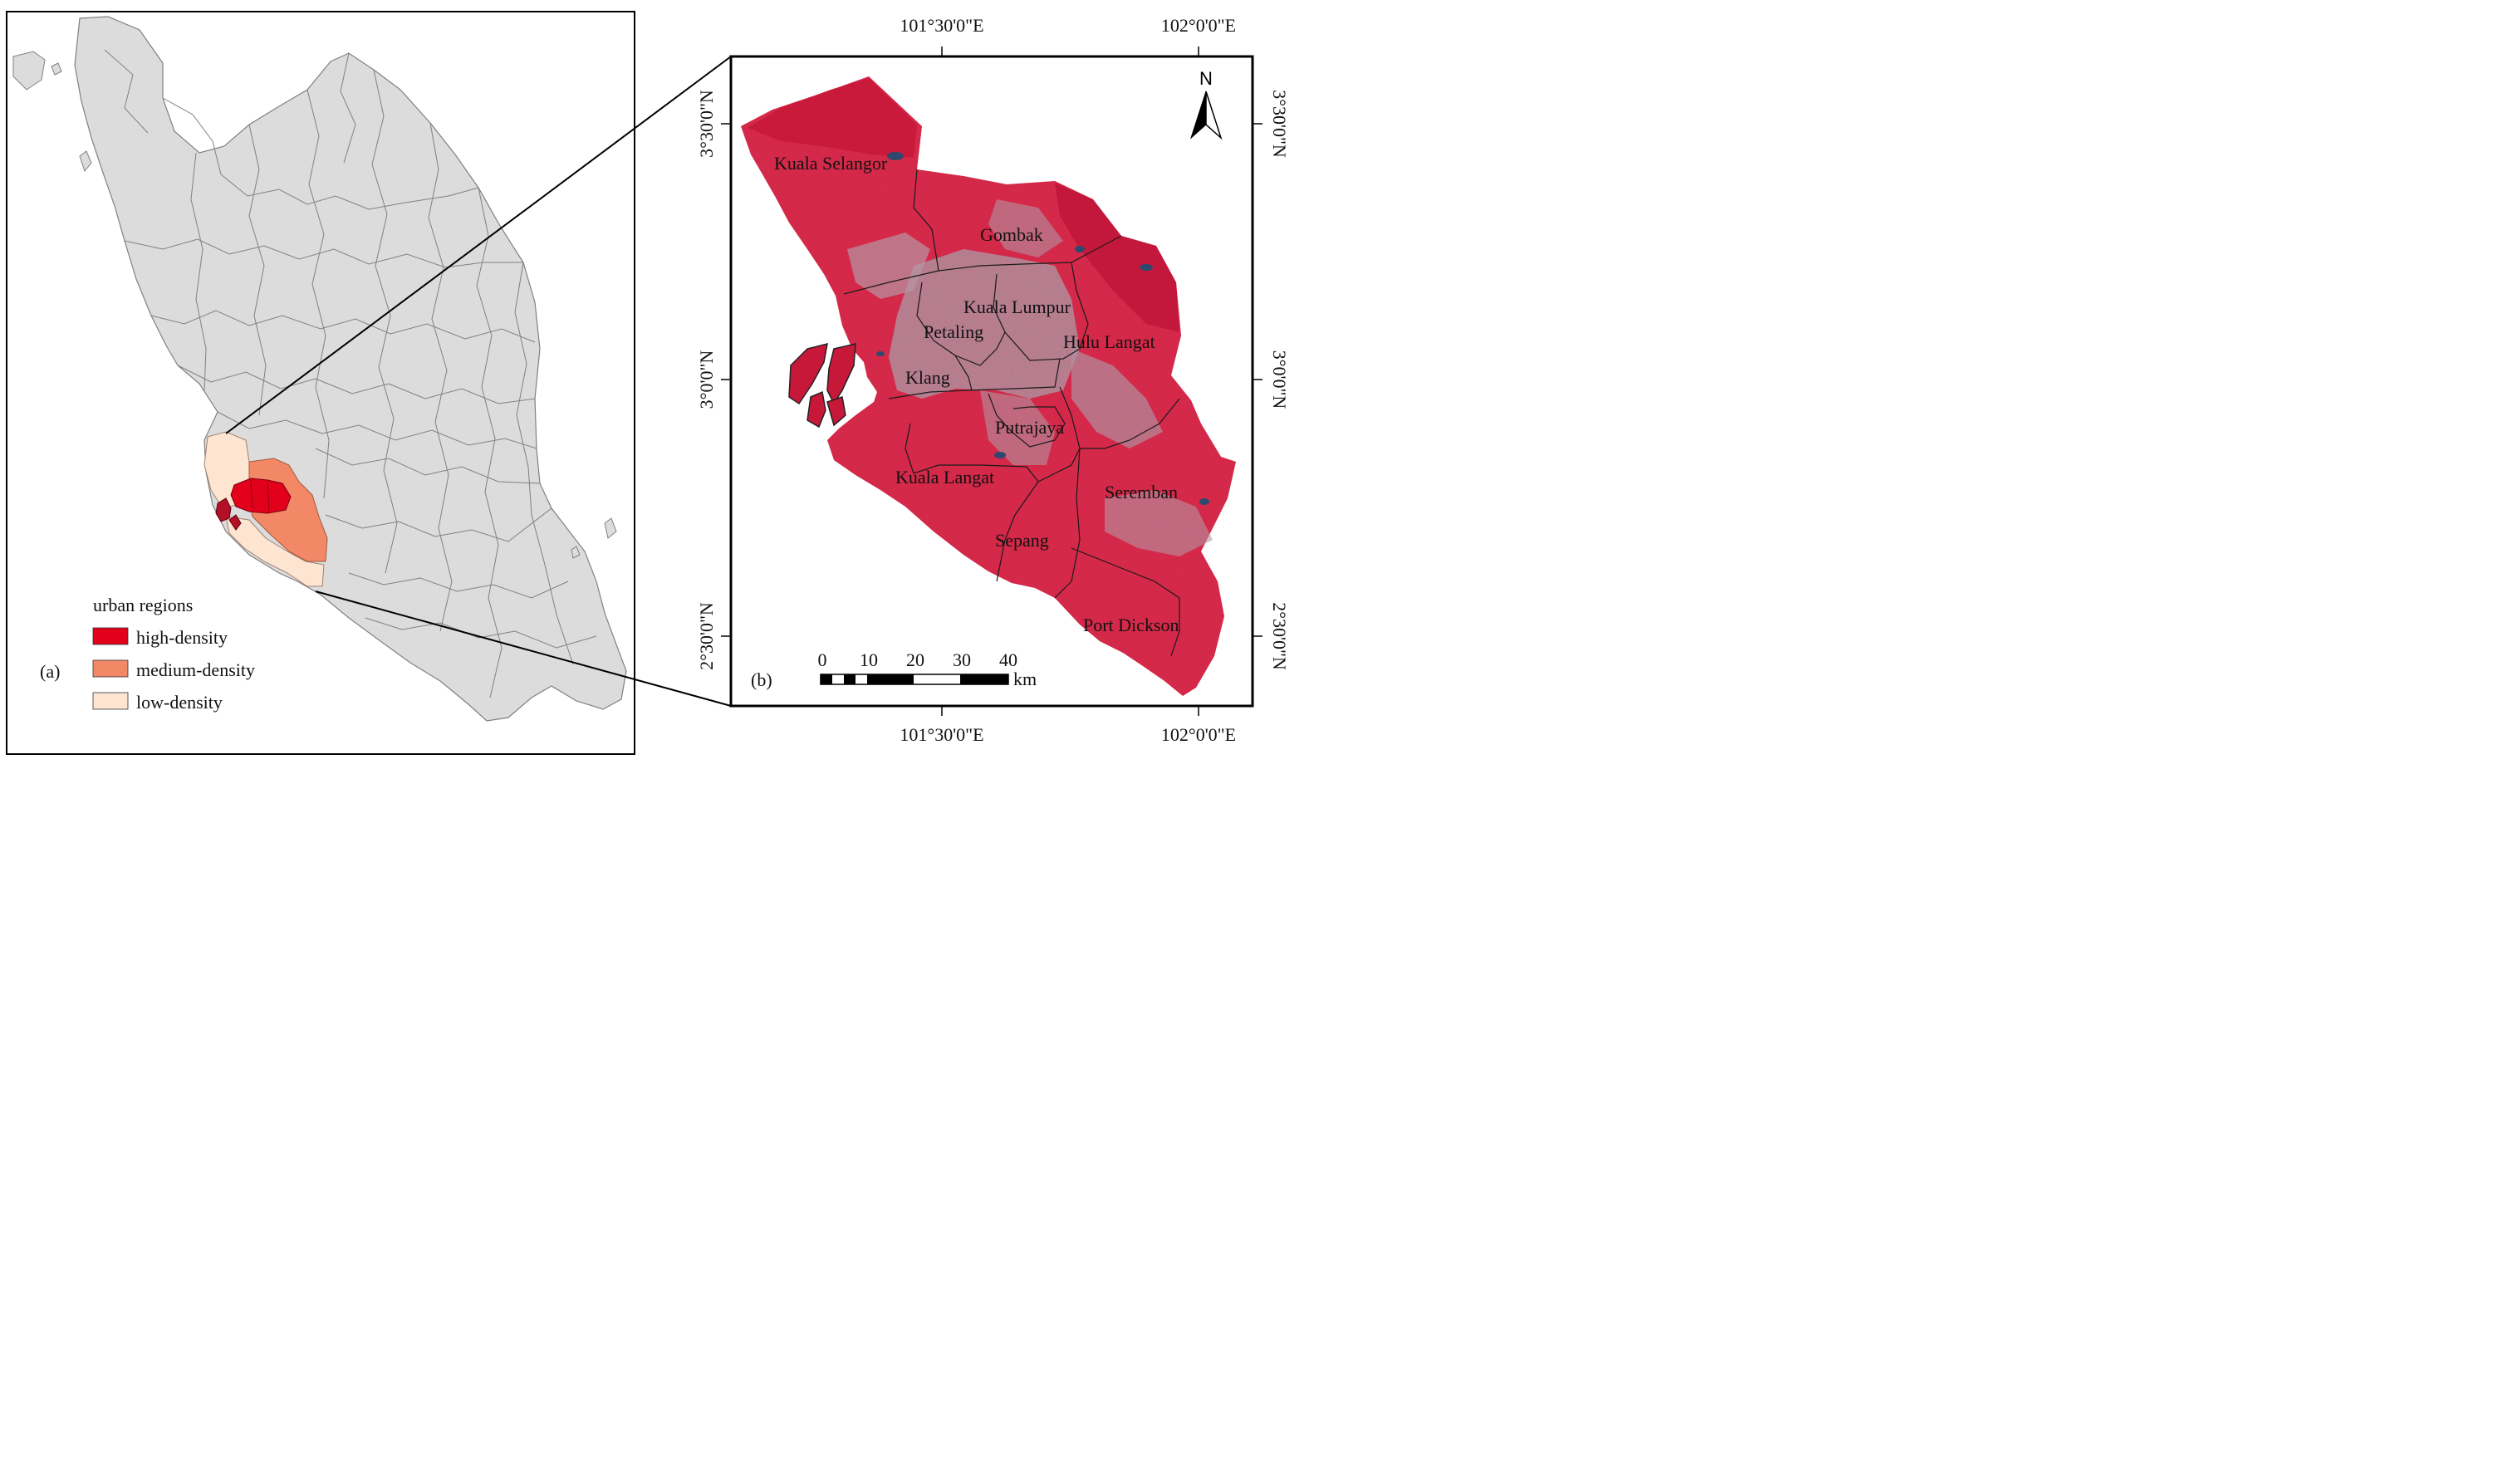 The width and height of the screenshot is (2520, 1465). I want to click on district-kuala-selangor: Kuala Selangor, so click(831, 163).